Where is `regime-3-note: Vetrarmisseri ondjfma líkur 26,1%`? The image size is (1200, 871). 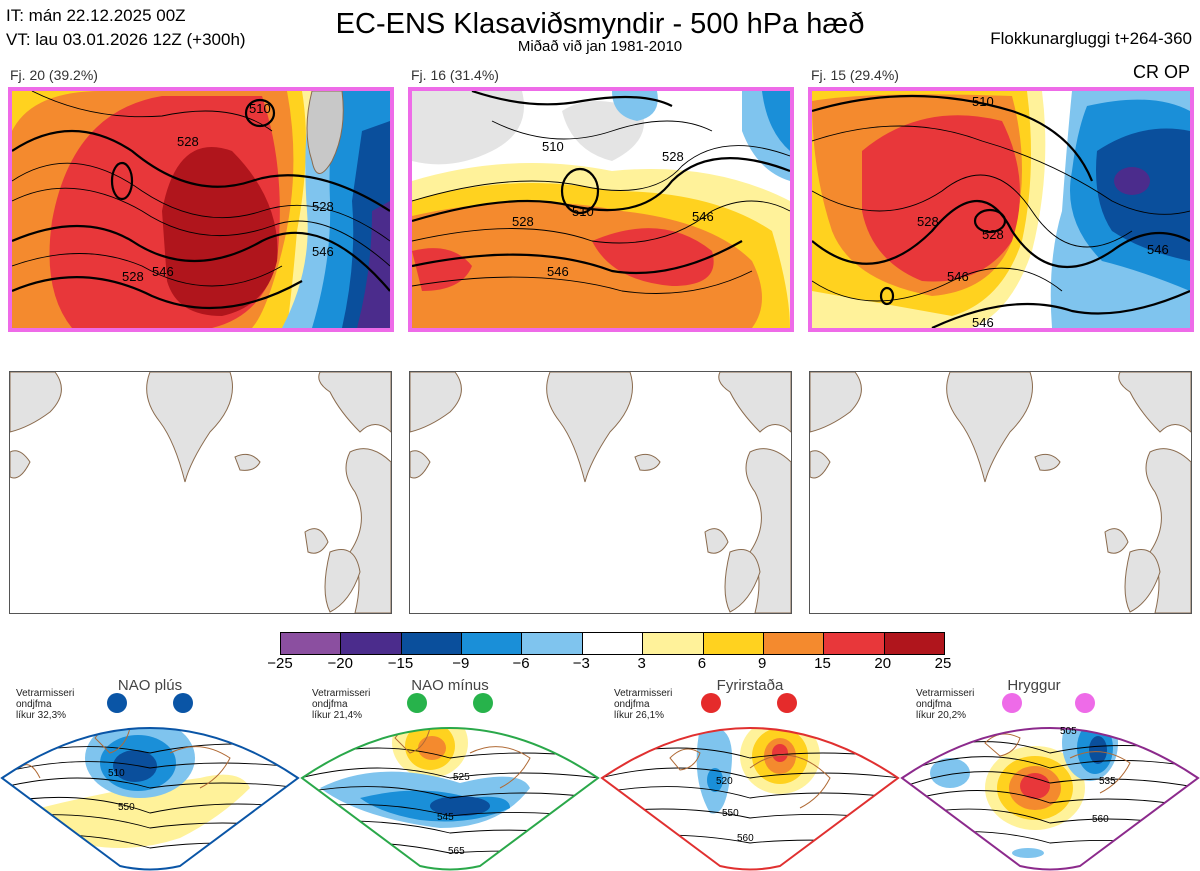 regime-3-note: Vetrarmisseri ondjfma líkur 26,1% is located at coordinates (643, 704).